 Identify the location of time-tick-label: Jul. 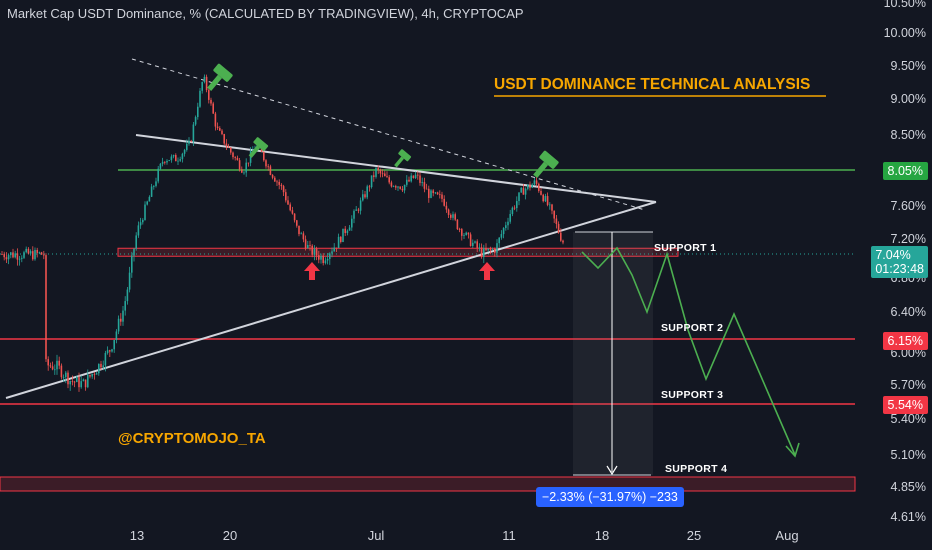
(376, 535).